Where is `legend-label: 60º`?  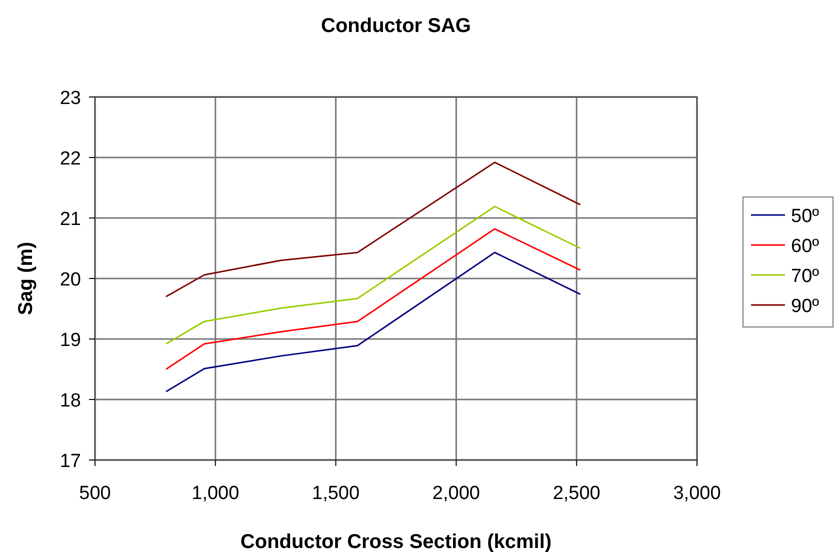
legend-label: 60º is located at coordinates (805, 246).